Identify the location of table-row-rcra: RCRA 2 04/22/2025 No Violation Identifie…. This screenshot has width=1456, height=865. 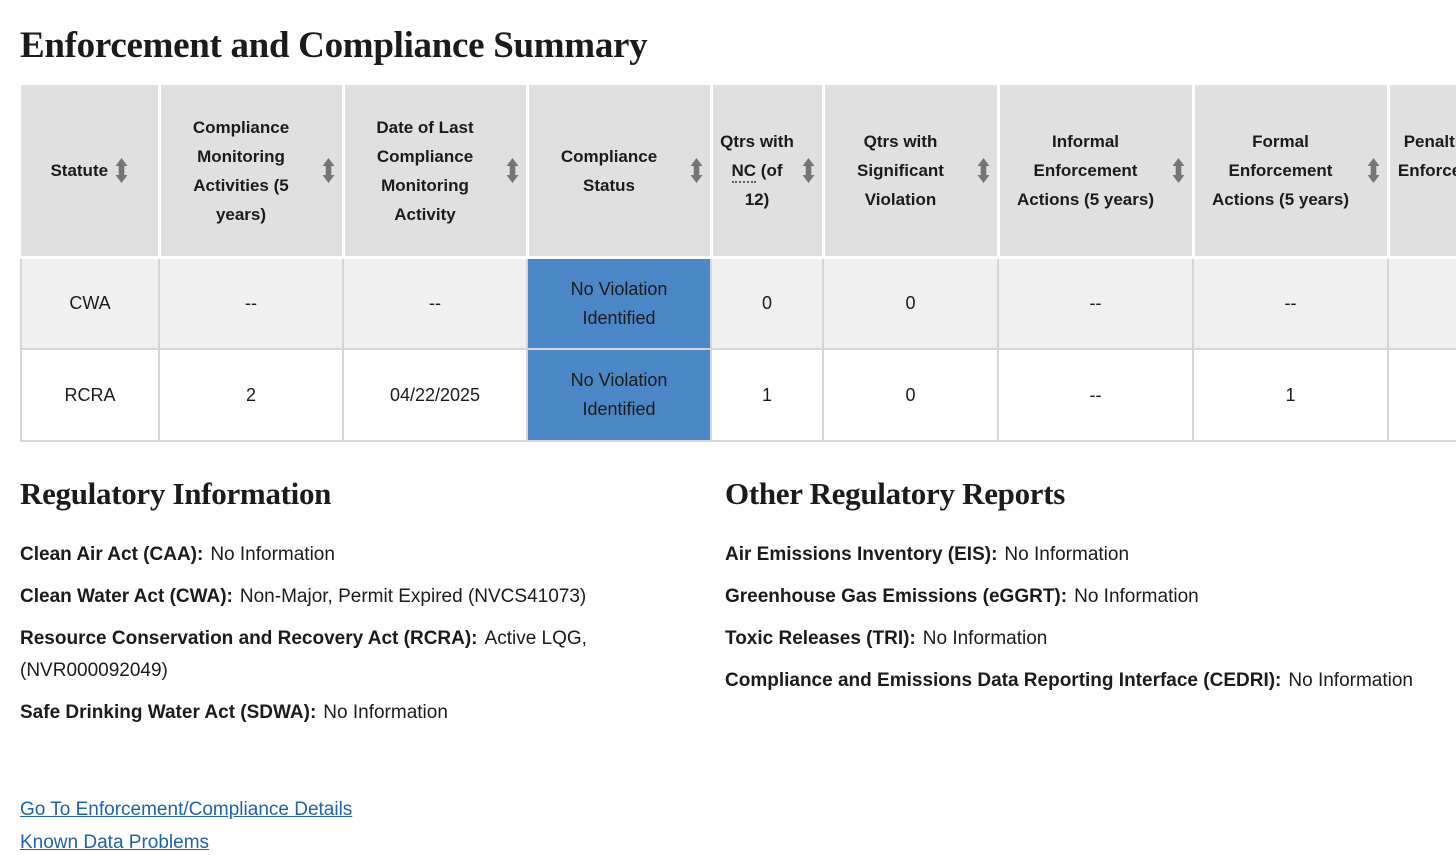
(738, 395).